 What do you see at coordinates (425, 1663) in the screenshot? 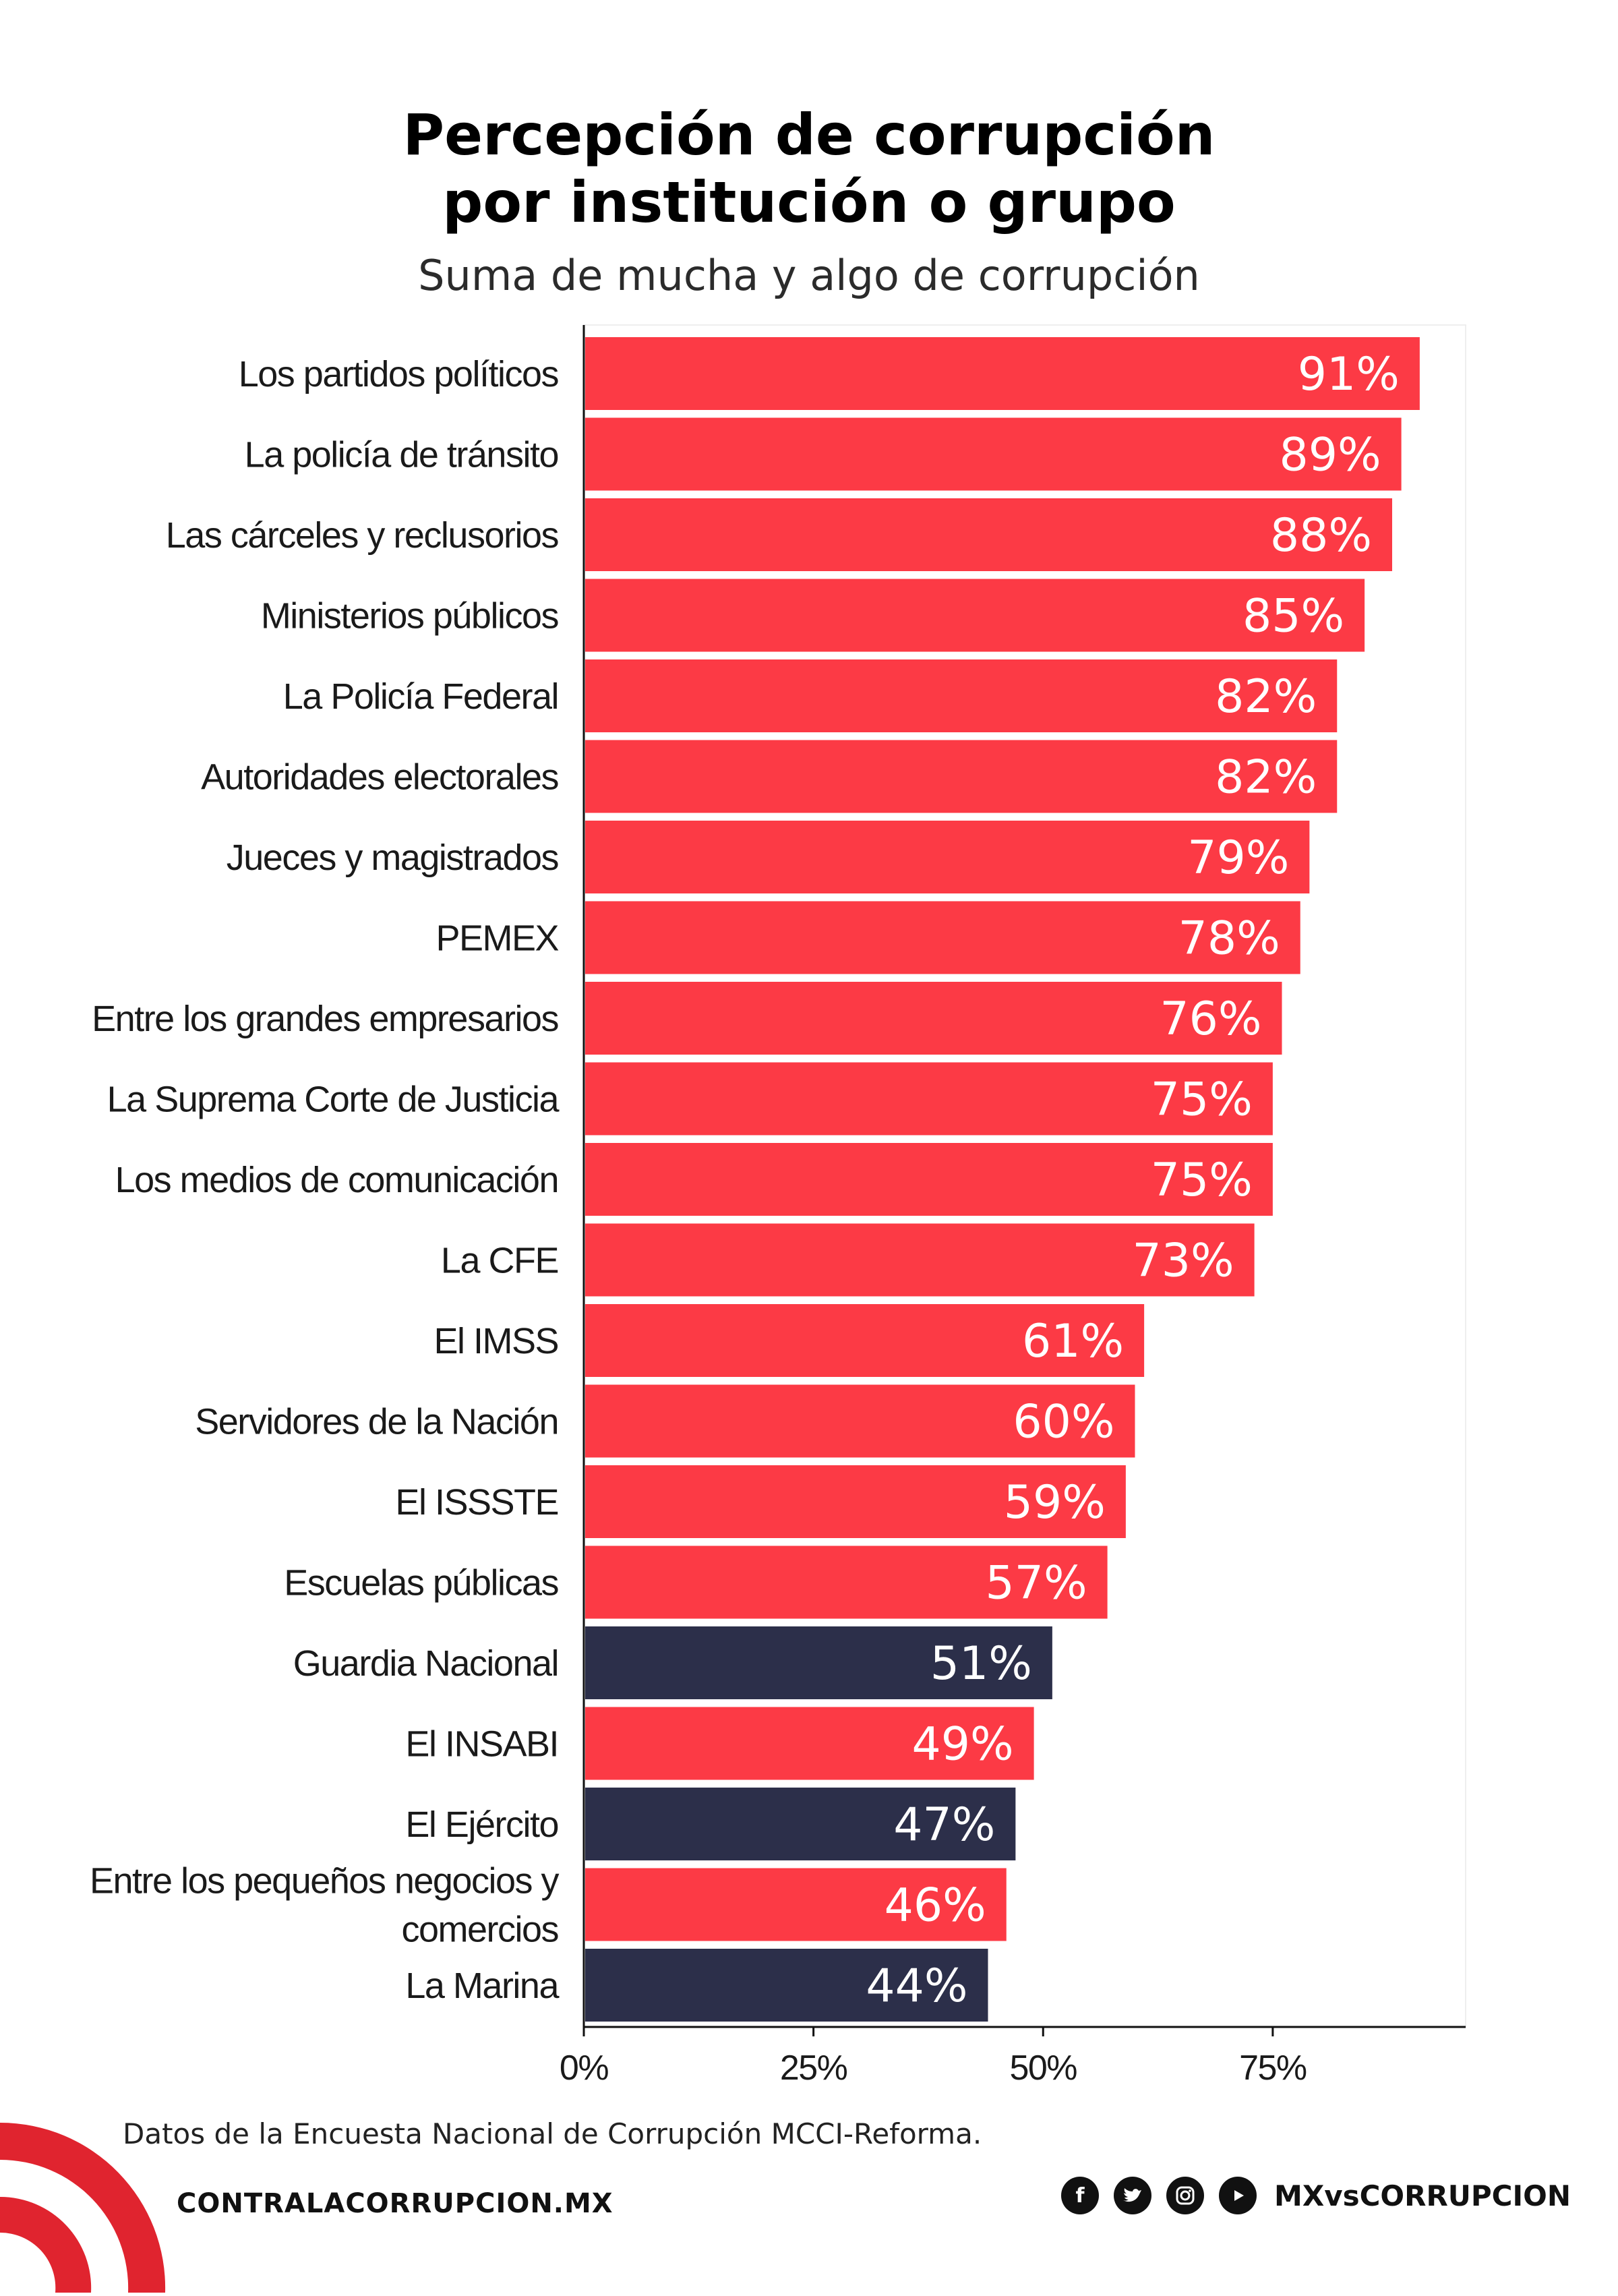
I see `category-label: Guardia Nacional` at bounding box center [425, 1663].